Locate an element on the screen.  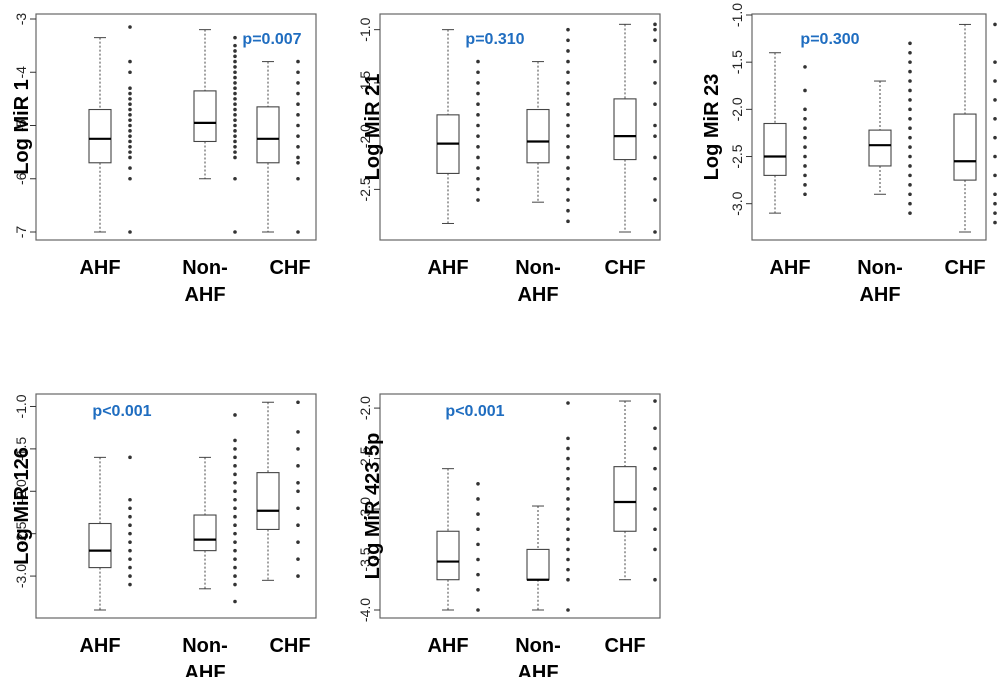
y-tick-label: -5 is located at coordinates (21, 125).